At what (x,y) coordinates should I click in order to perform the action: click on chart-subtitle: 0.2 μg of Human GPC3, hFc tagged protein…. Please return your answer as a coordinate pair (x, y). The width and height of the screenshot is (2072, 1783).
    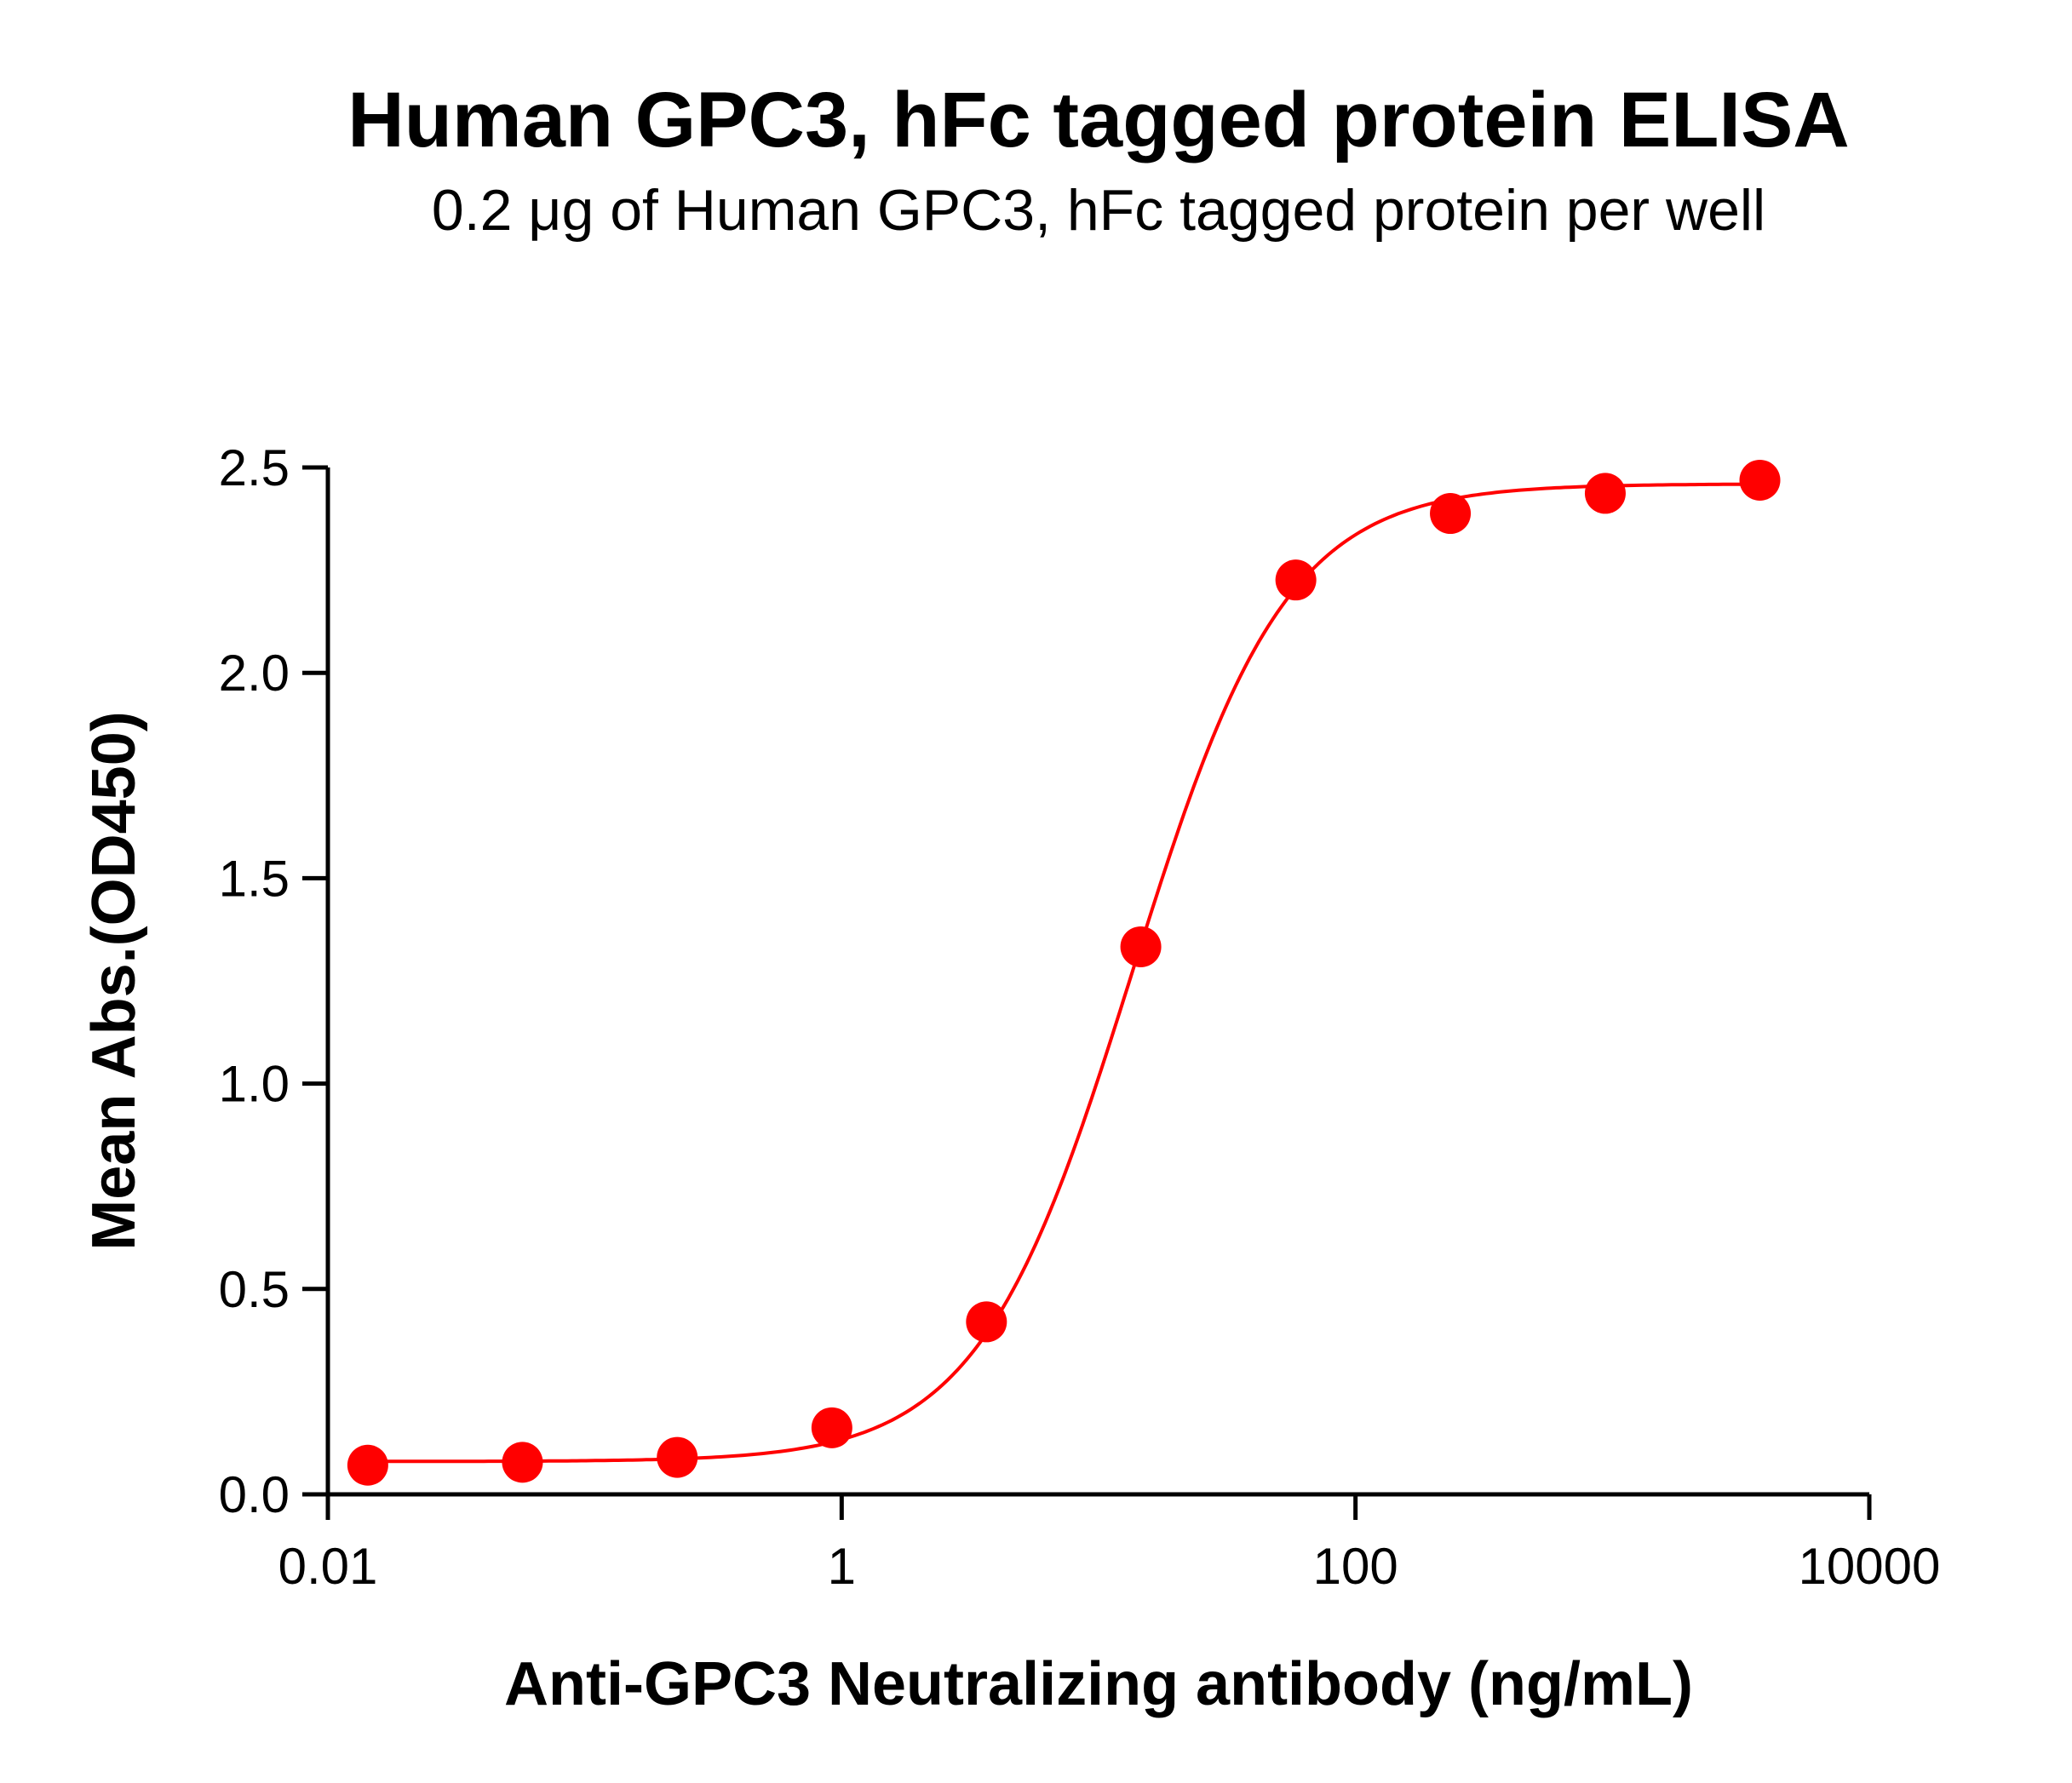
    Looking at the image, I should click on (1098, 210).